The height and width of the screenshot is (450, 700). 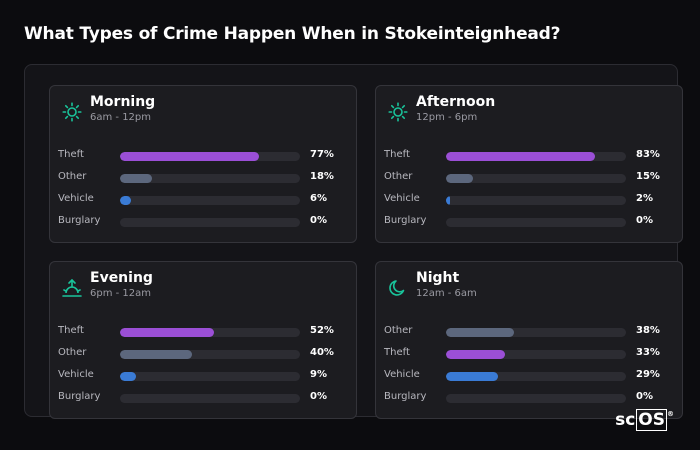 I want to click on sunset-icon, so click(x=72, y=288).